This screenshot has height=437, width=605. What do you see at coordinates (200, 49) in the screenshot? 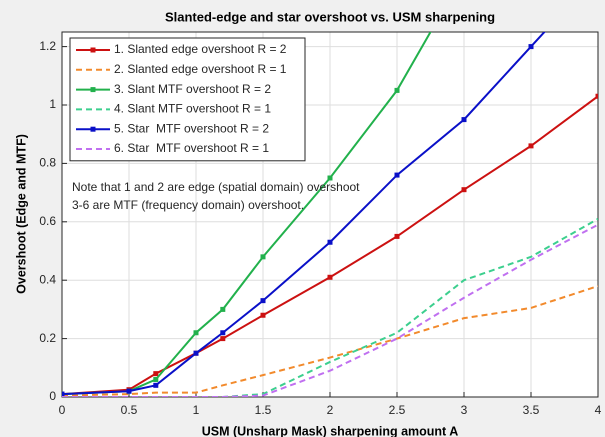
I see `legend-label: 1. Slanted edge overshoot R = 2` at bounding box center [200, 49].